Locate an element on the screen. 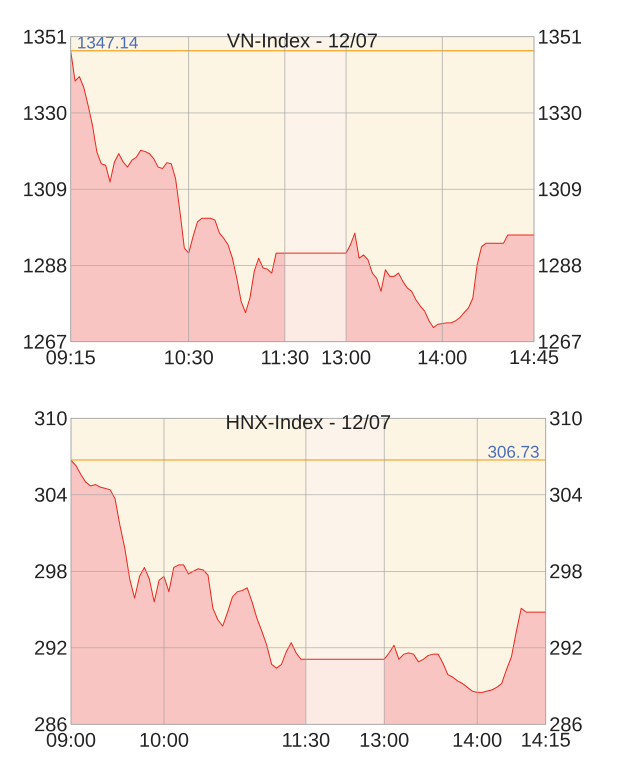 The image size is (630, 779). y-tick-label: 310 is located at coordinates (50, 418).